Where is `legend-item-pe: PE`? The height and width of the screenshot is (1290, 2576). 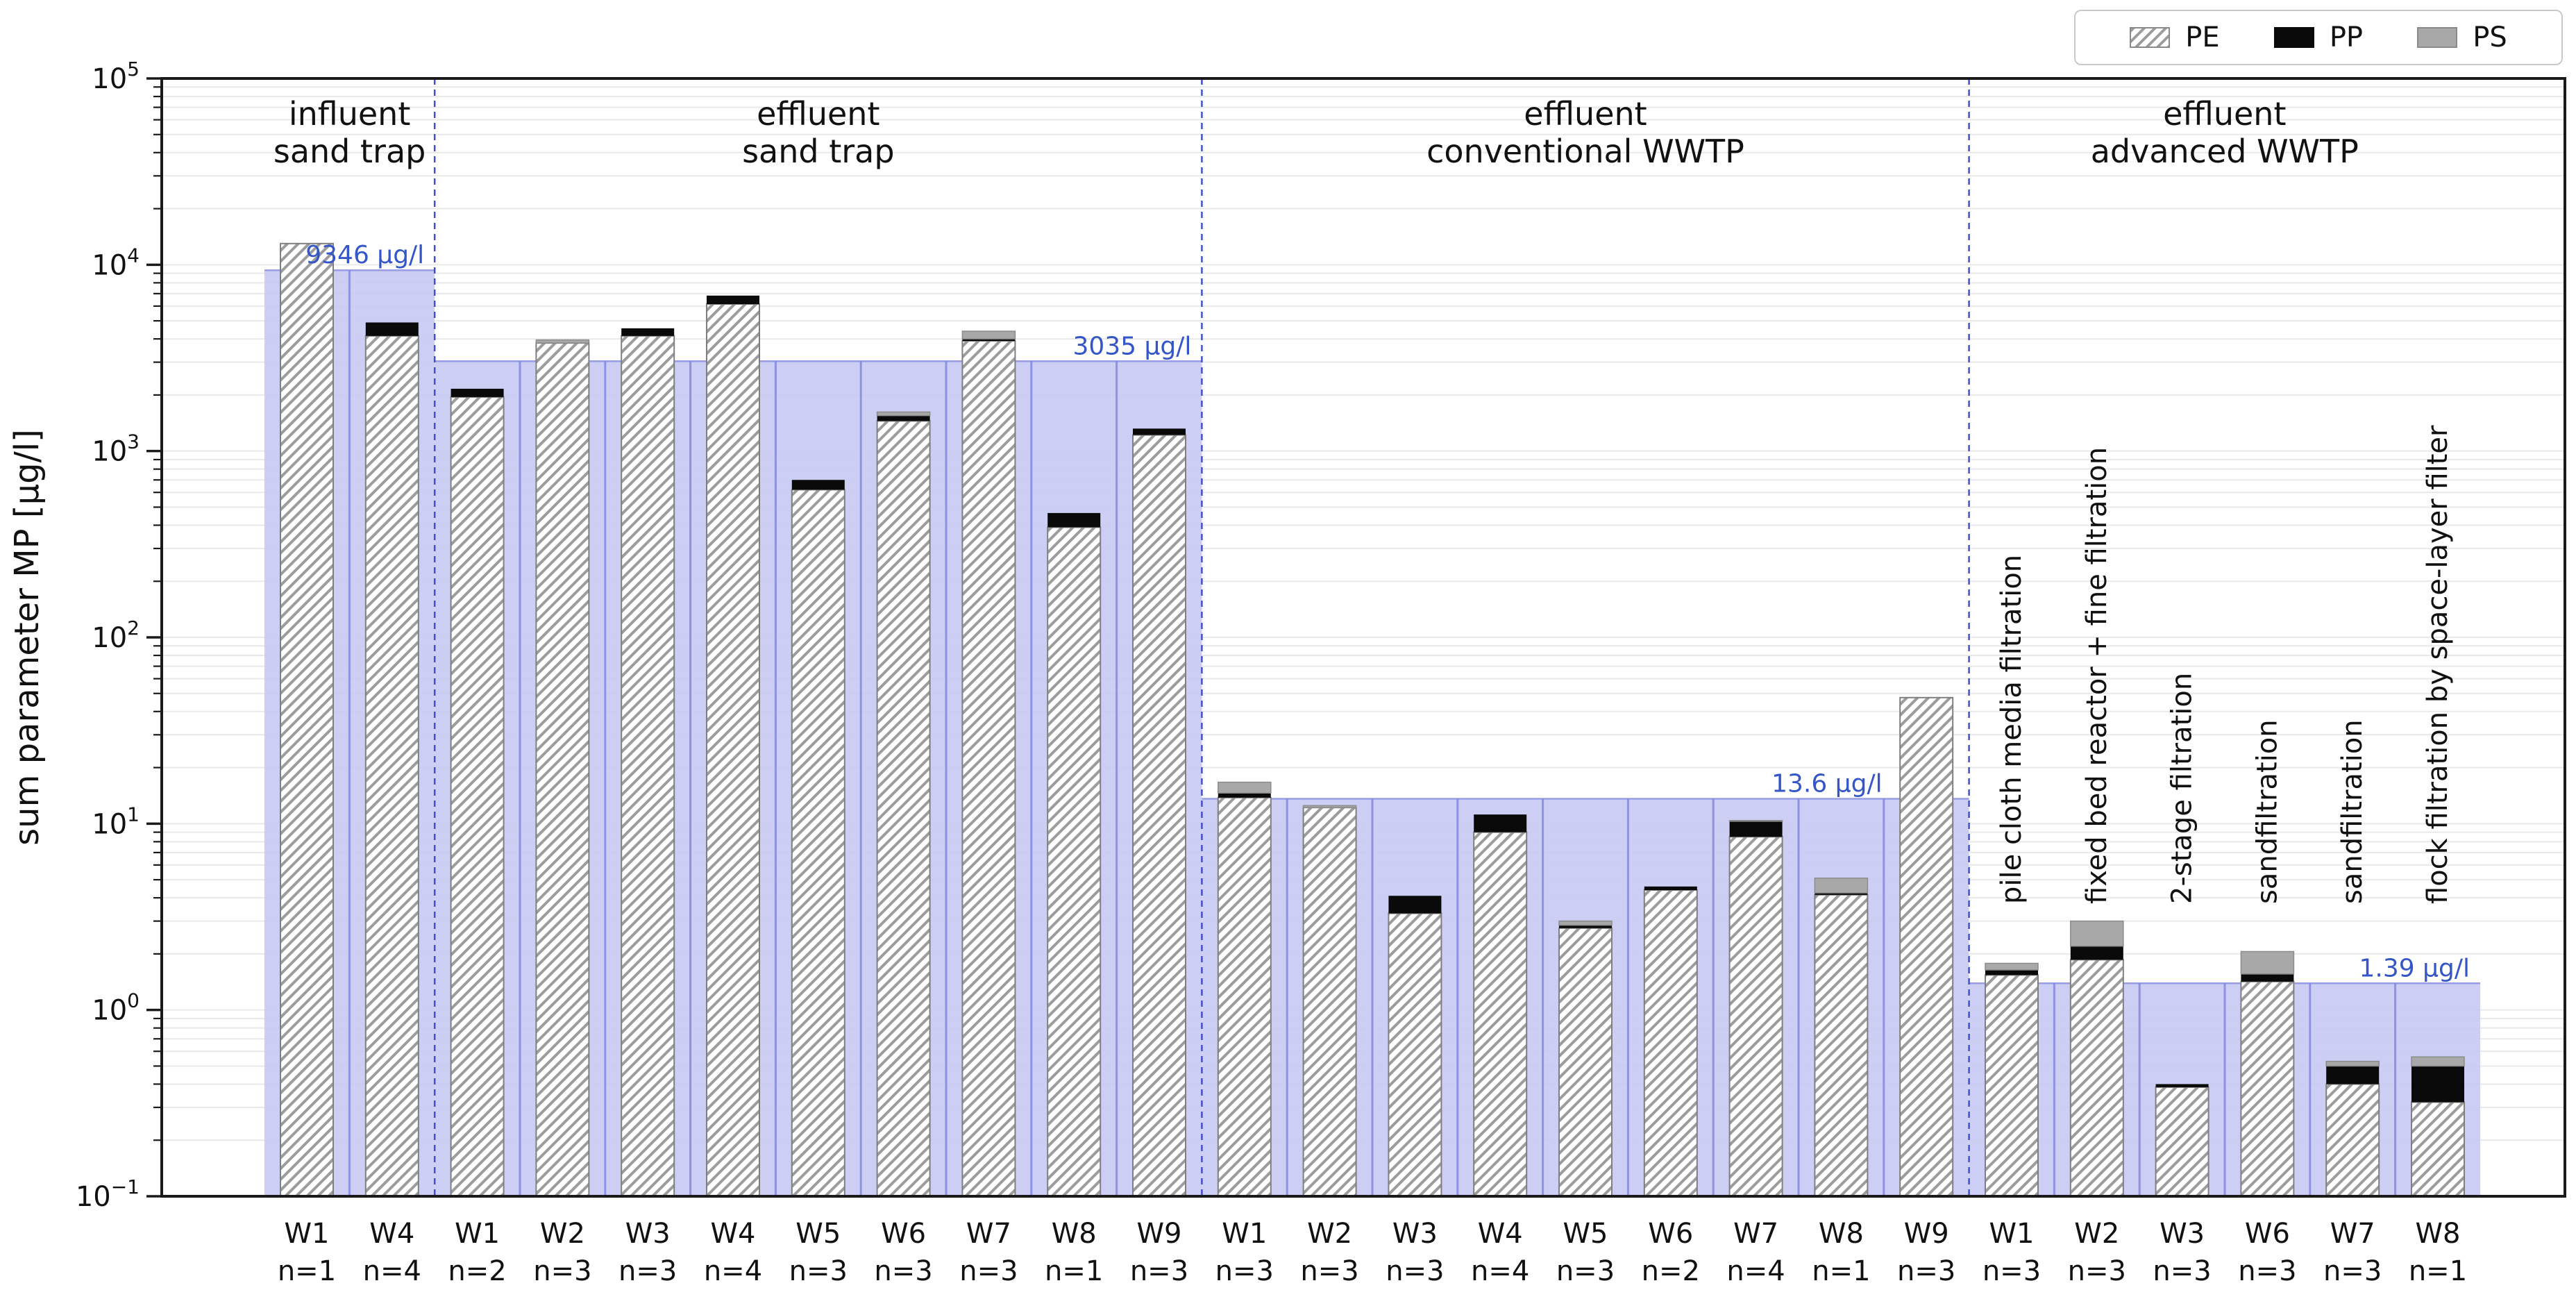
legend-item-pe: PE is located at coordinates (2175, 37).